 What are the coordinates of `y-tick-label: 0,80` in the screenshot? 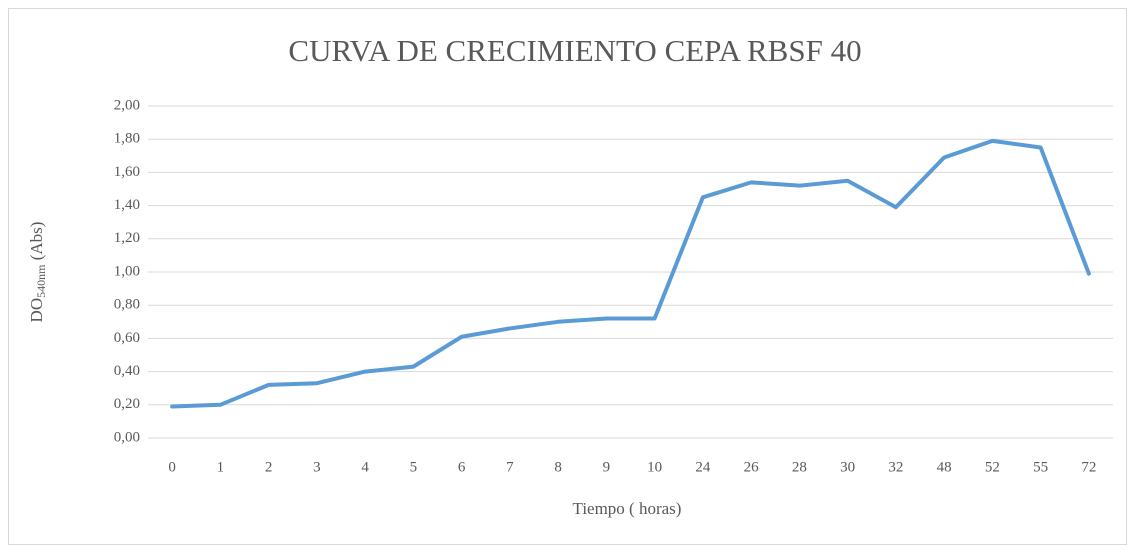 It's located at (127, 305).